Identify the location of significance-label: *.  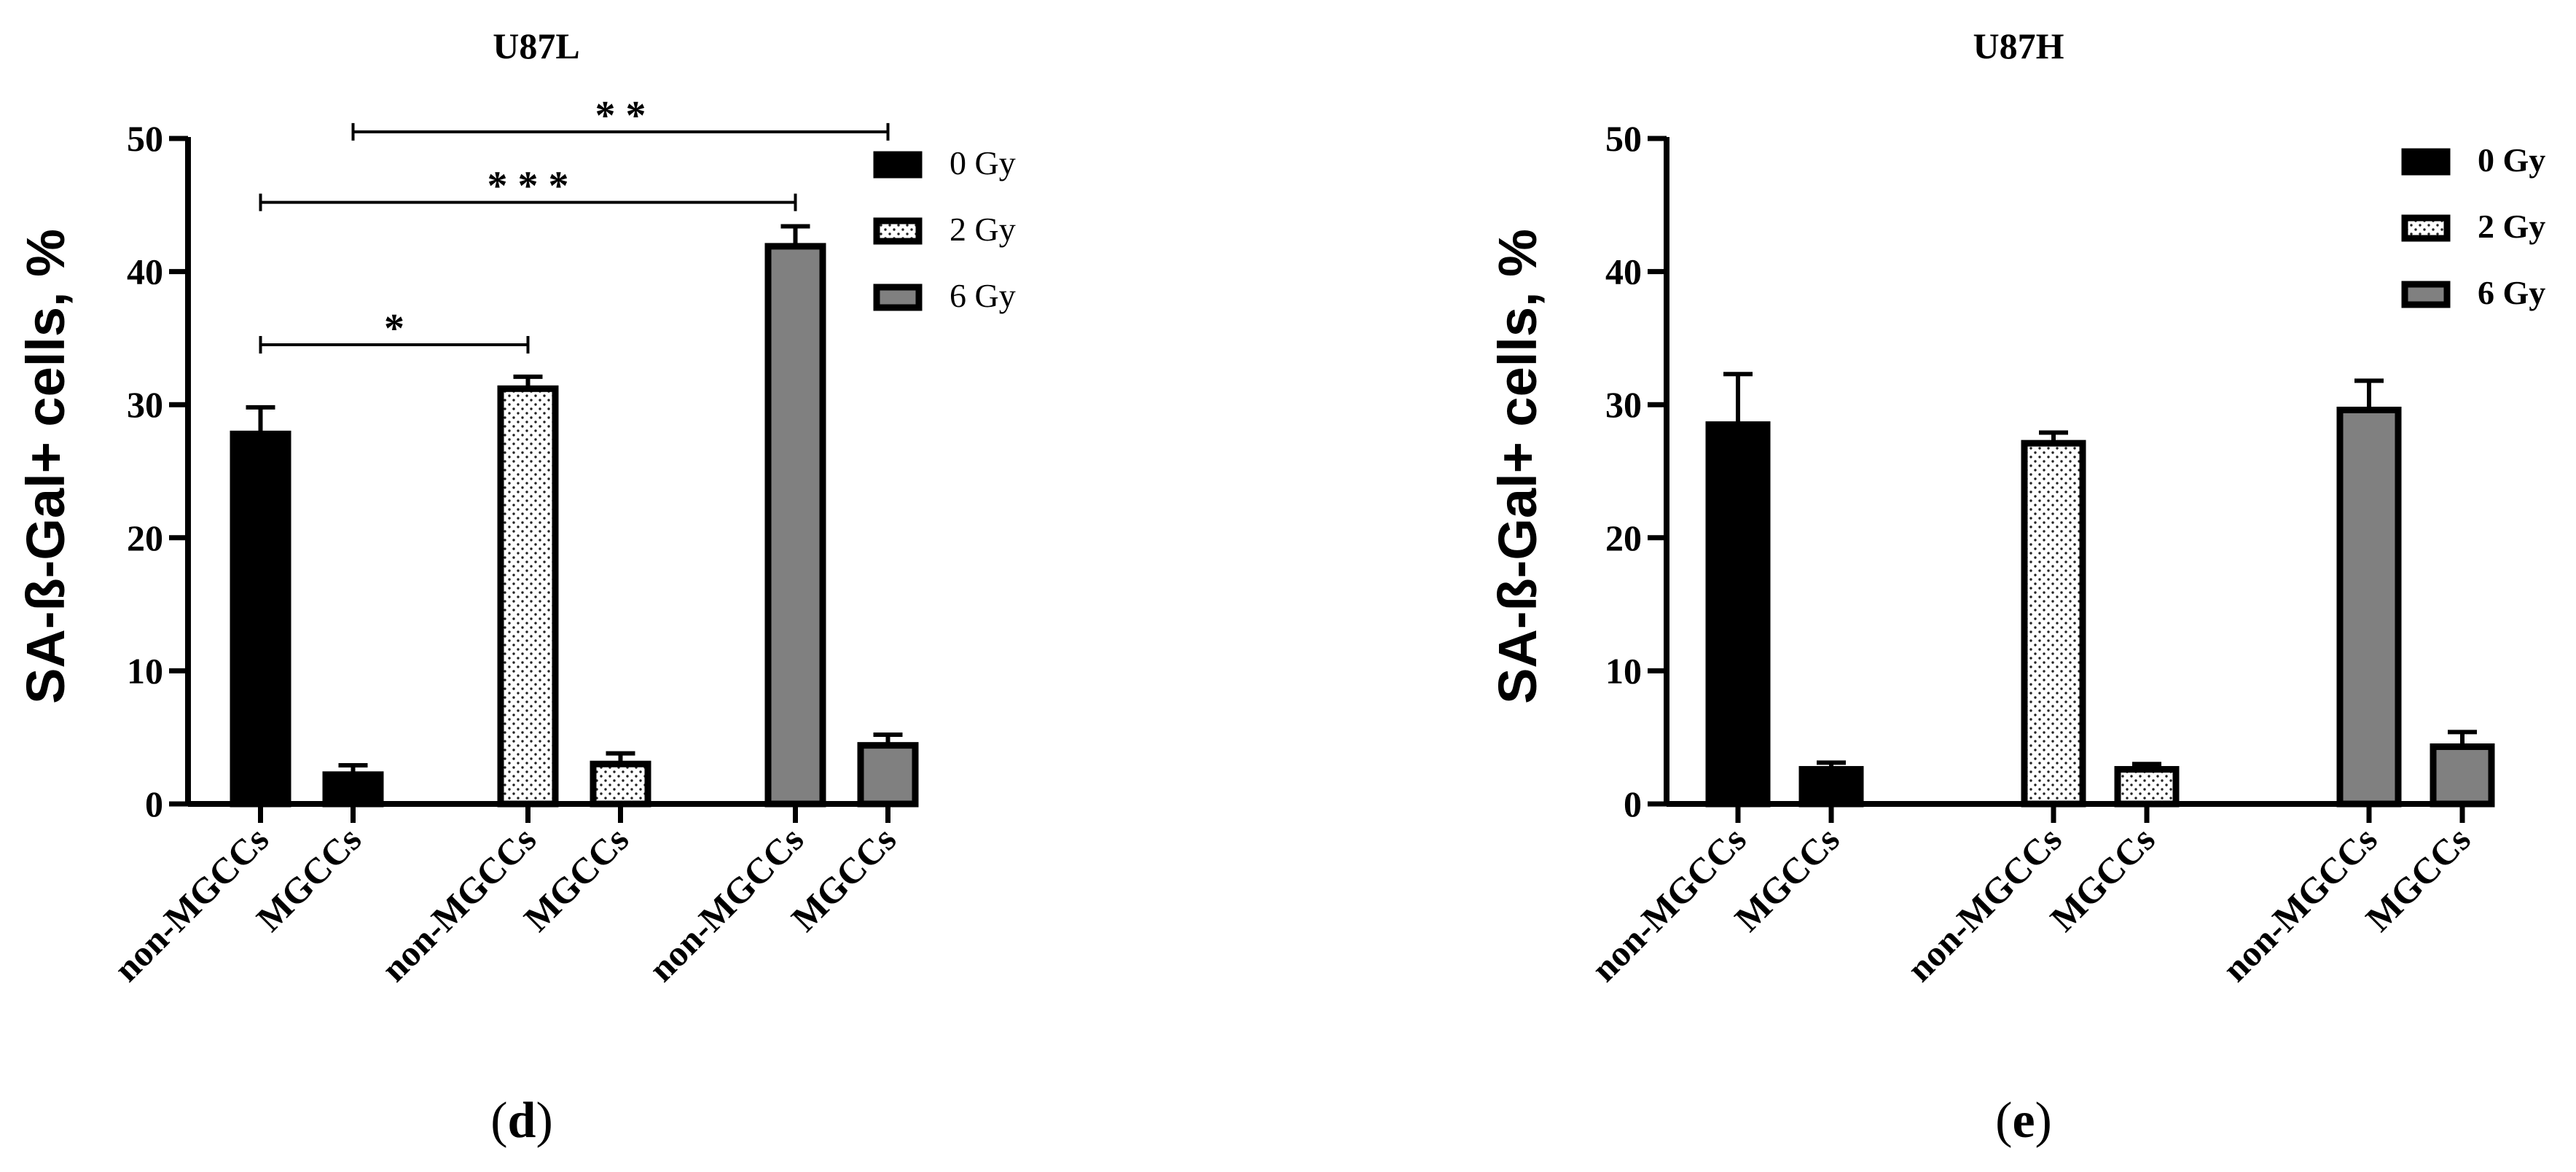
(394, 328).